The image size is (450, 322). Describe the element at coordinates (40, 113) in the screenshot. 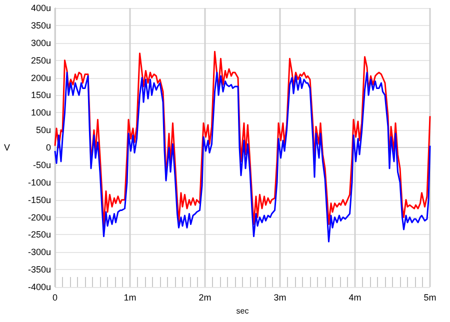

I see `y-tick-label: 100u` at that location.